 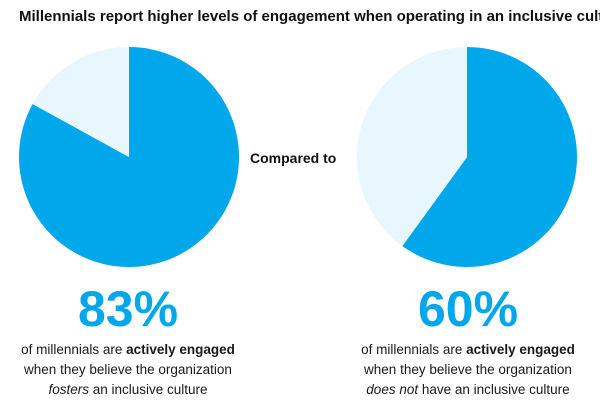 I want to click on stat-percent-left: 83%, so click(x=128, y=309).